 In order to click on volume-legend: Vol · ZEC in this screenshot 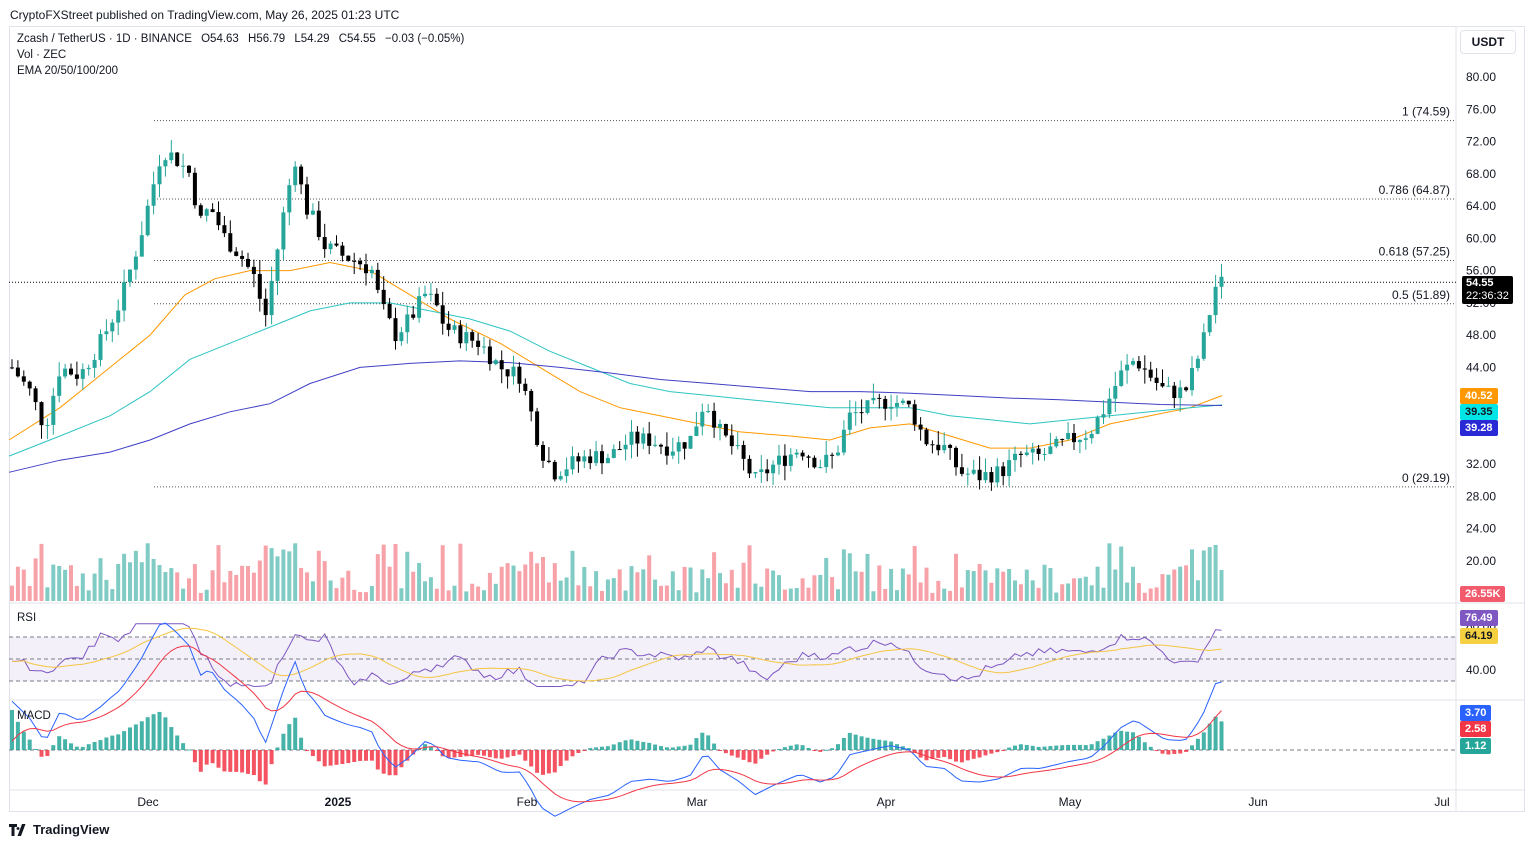, I will do `click(42, 55)`.